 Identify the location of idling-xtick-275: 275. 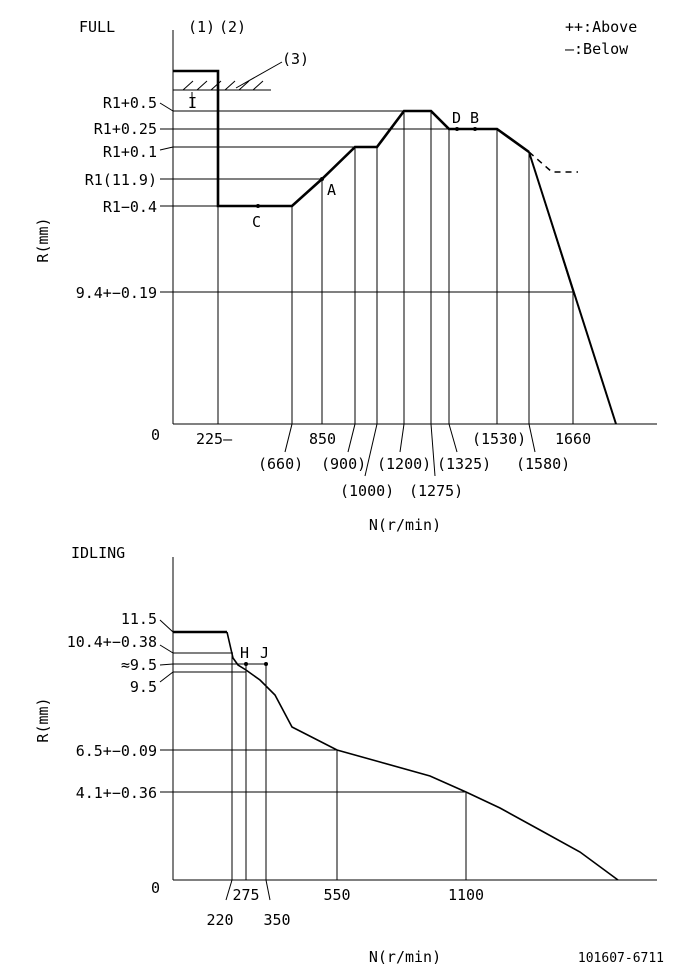
(245, 895).